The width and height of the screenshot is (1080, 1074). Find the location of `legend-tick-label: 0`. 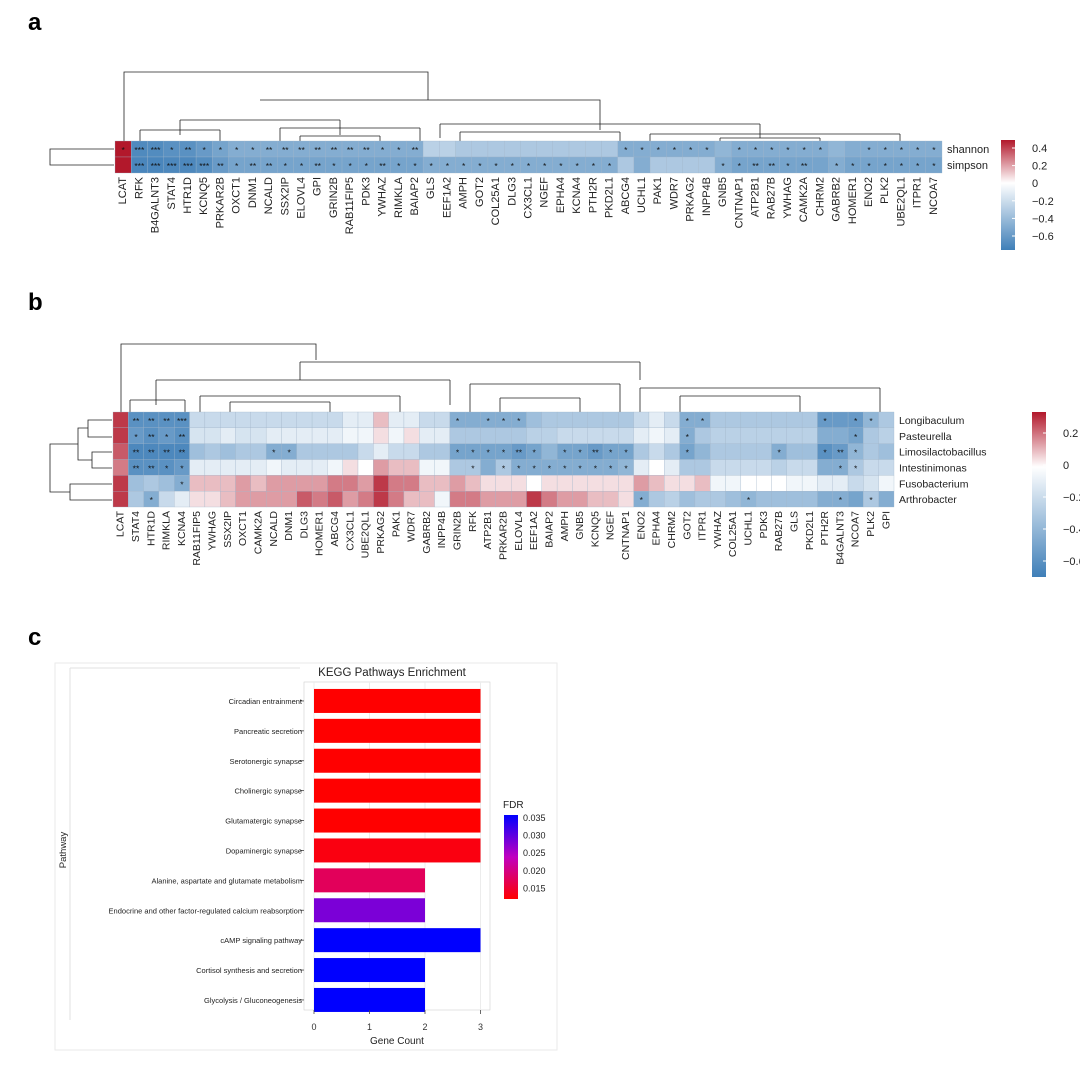

legend-tick-label: 0 is located at coordinates (1035, 184).